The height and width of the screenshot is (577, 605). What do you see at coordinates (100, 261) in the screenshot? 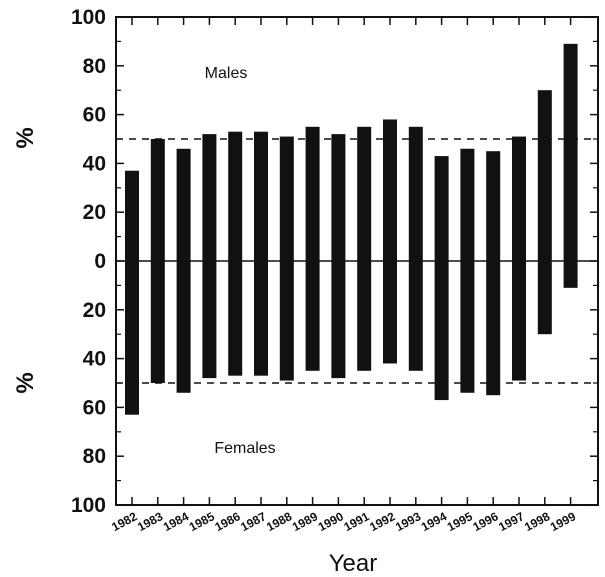
I see `y-tick-label: 0` at bounding box center [100, 261].